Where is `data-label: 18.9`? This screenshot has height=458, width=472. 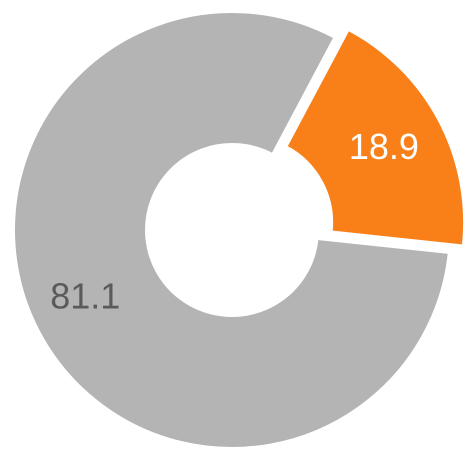 data-label: 18.9 is located at coordinates (384, 146).